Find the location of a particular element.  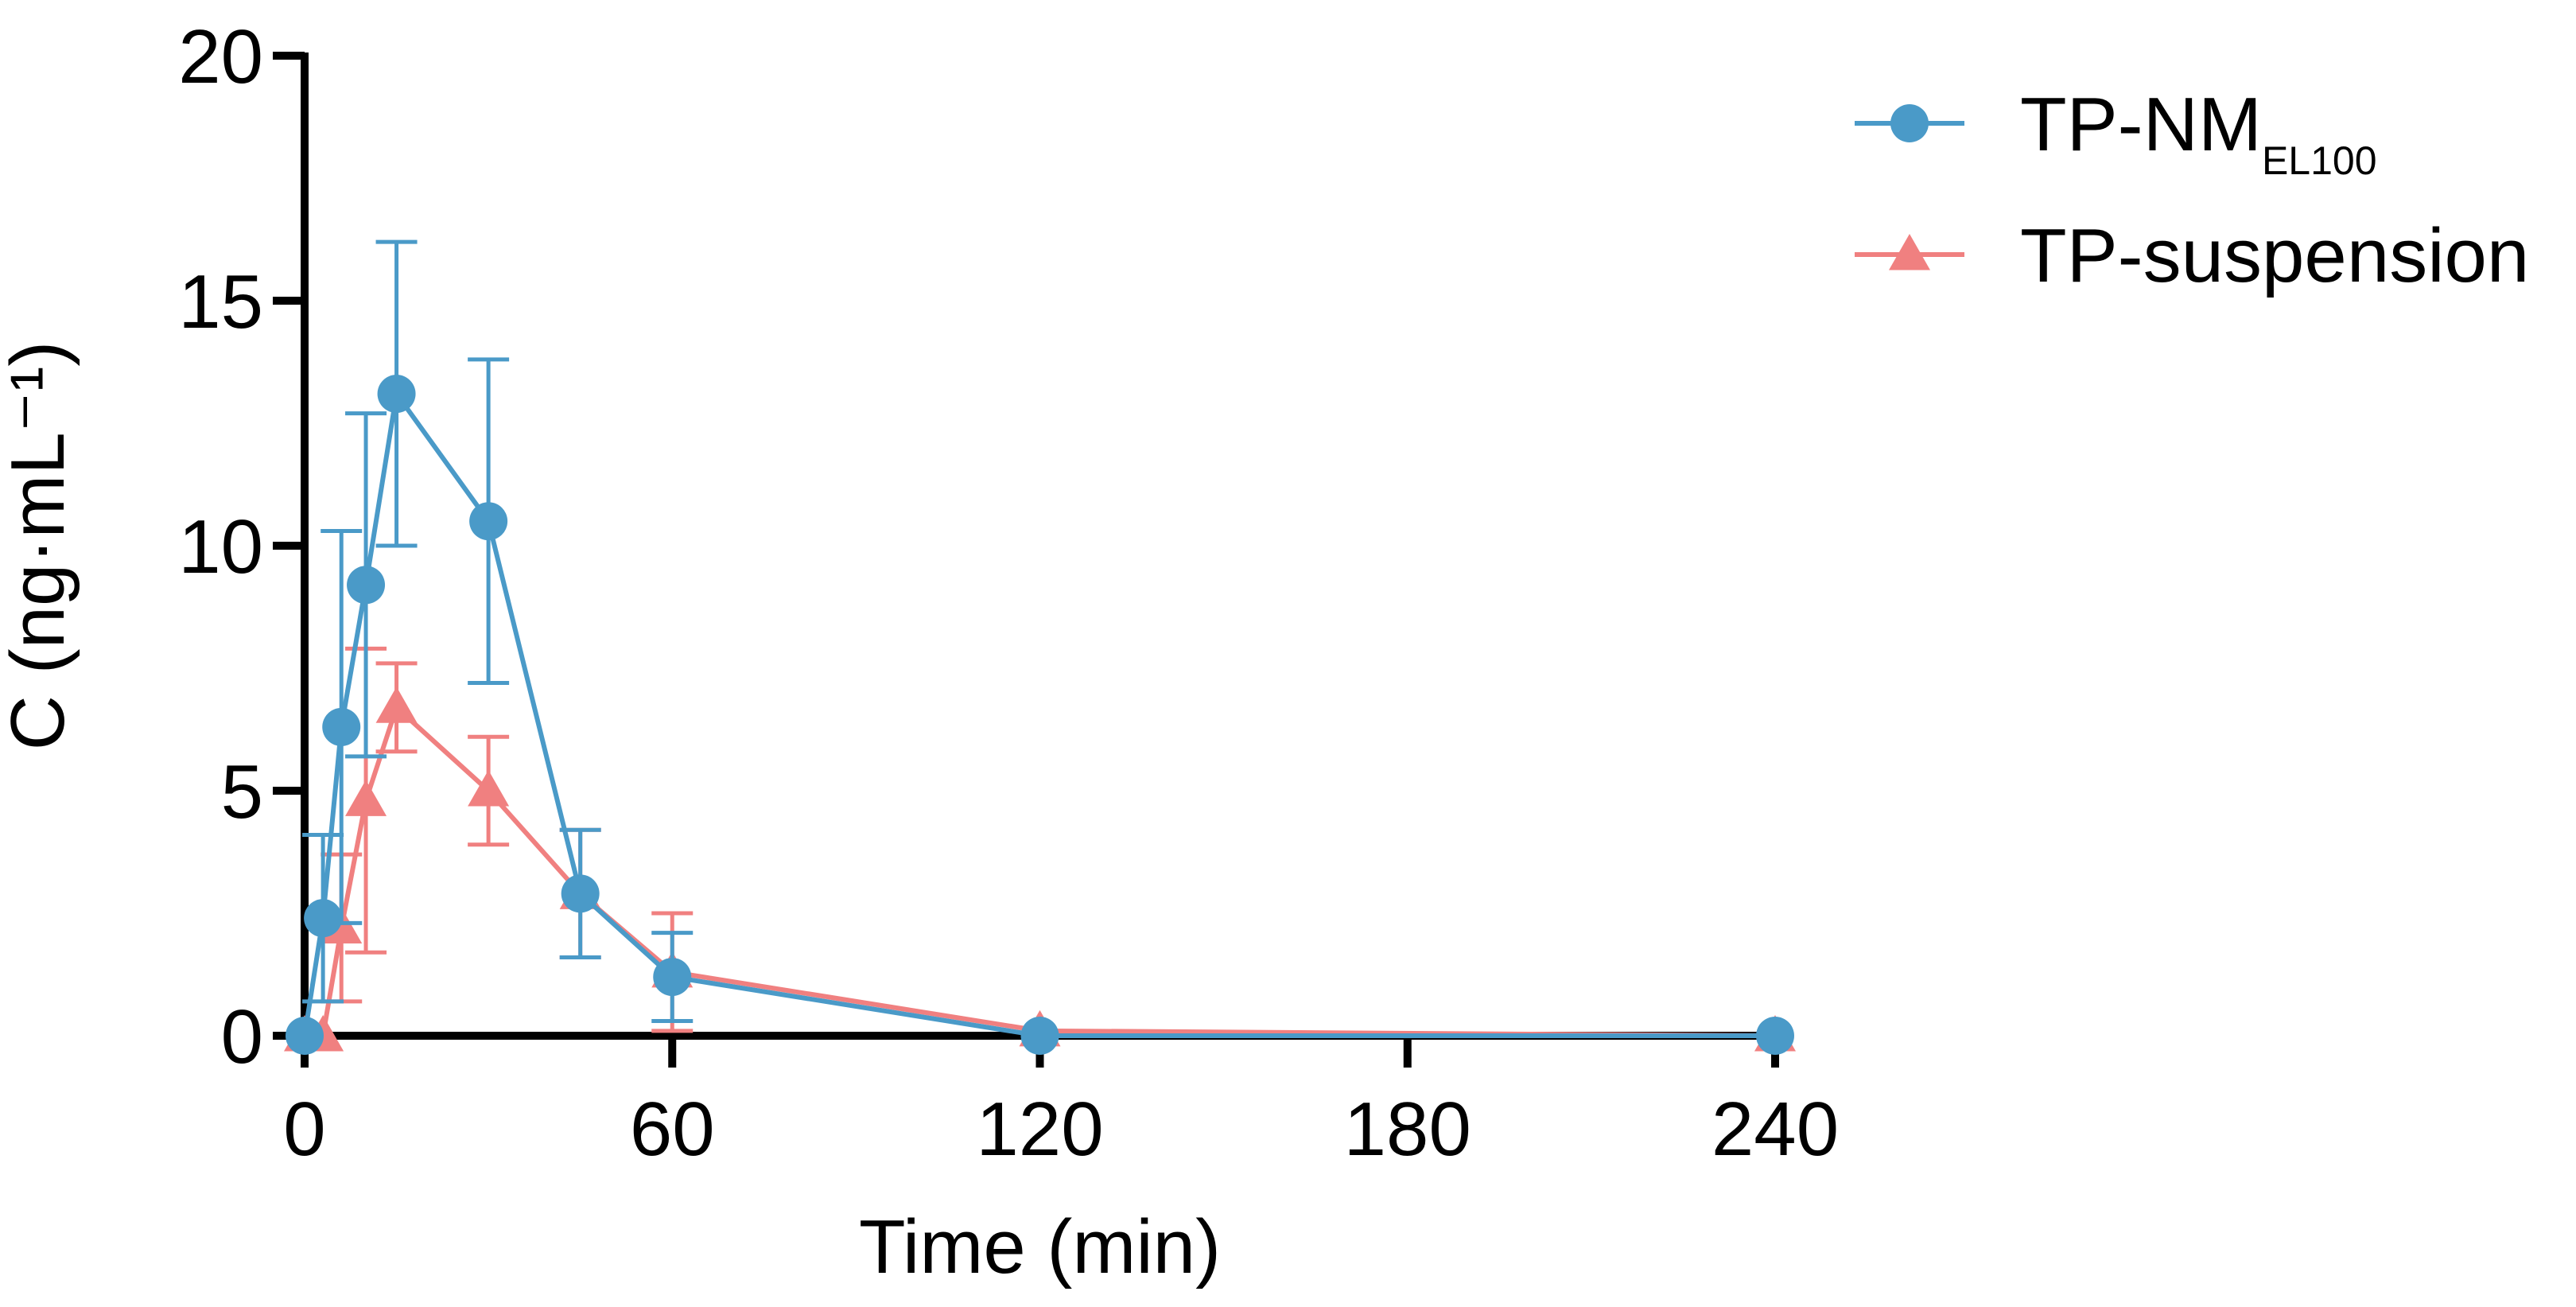

legend-item-tp-nm: TP-NMEL100 is located at coordinates (2116, 132).